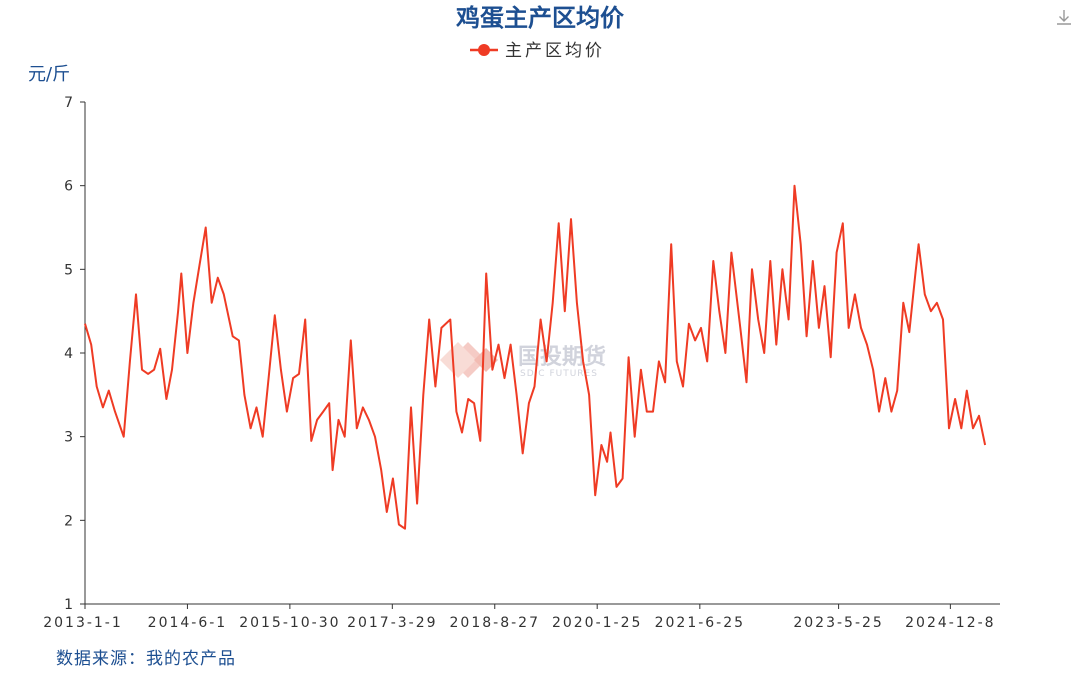 This screenshot has width=1080, height=675. What do you see at coordinates (68, 605) in the screenshot?
I see `y-tick-label: 1` at bounding box center [68, 605].